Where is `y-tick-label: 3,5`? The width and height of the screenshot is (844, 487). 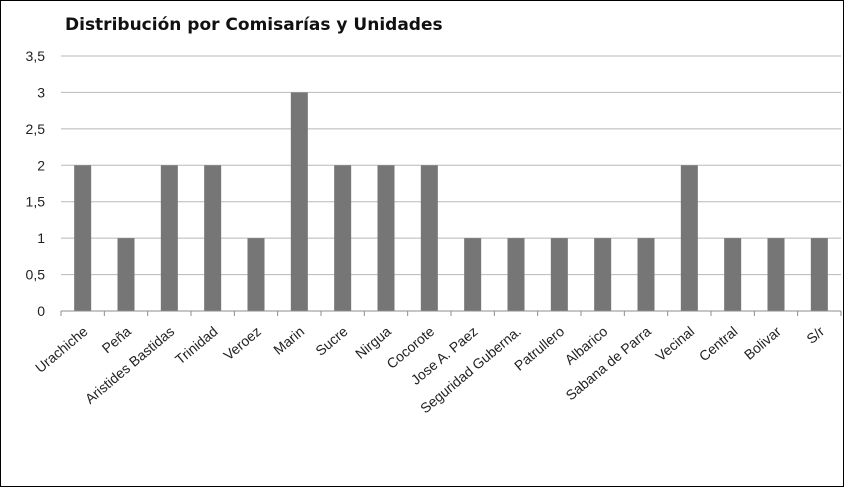 y-tick-label: 3,5 is located at coordinates (36, 56).